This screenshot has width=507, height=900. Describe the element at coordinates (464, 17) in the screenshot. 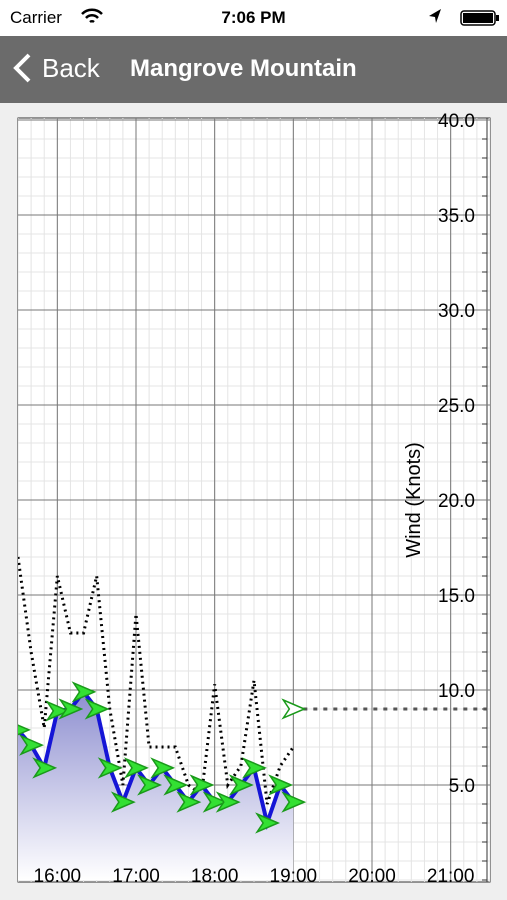

I see `status-icons` at that location.